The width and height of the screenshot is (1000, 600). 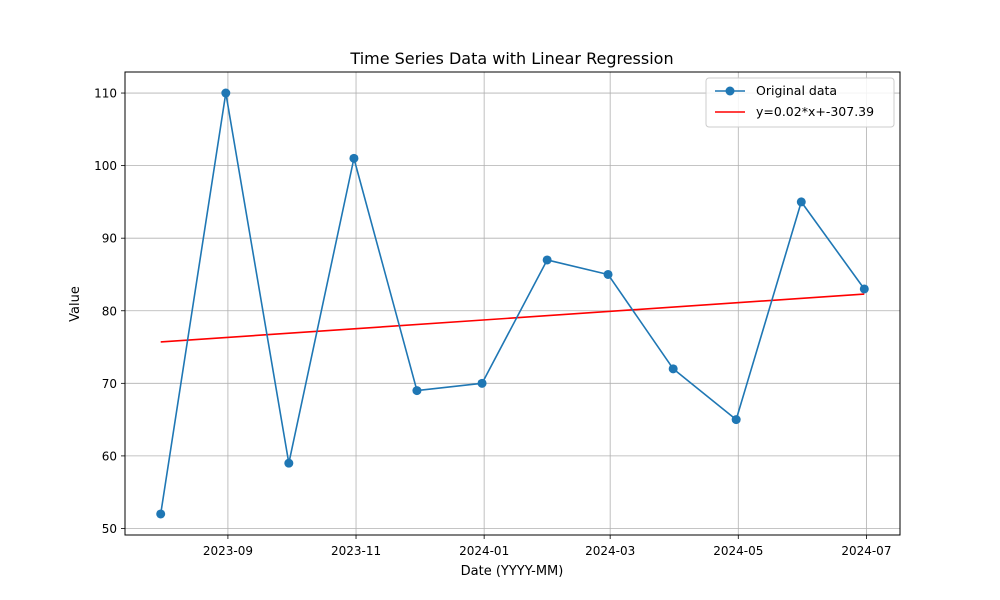 What do you see at coordinates (796, 90) in the screenshot?
I see `legend-original-data-label: Original data` at bounding box center [796, 90].